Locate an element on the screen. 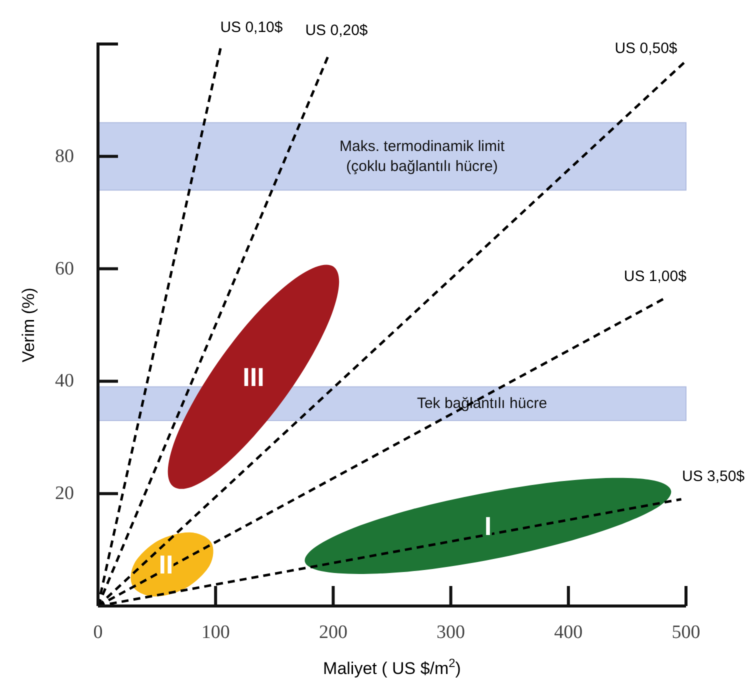 This screenshot has height=695, width=756. band-label: Tek bağlantılı hücre is located at coordinates (482, 403).